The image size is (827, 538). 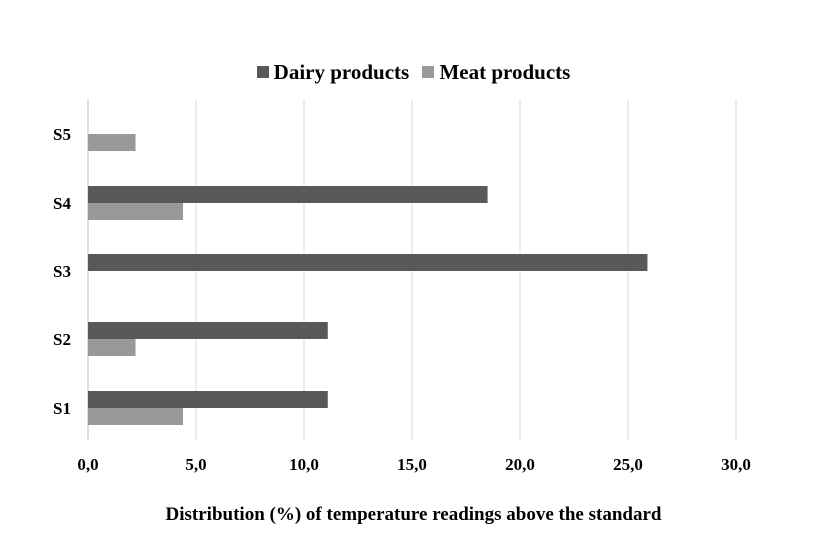 I want to click on x-tick-label-3: 15,0, so click(x=412, y=464).